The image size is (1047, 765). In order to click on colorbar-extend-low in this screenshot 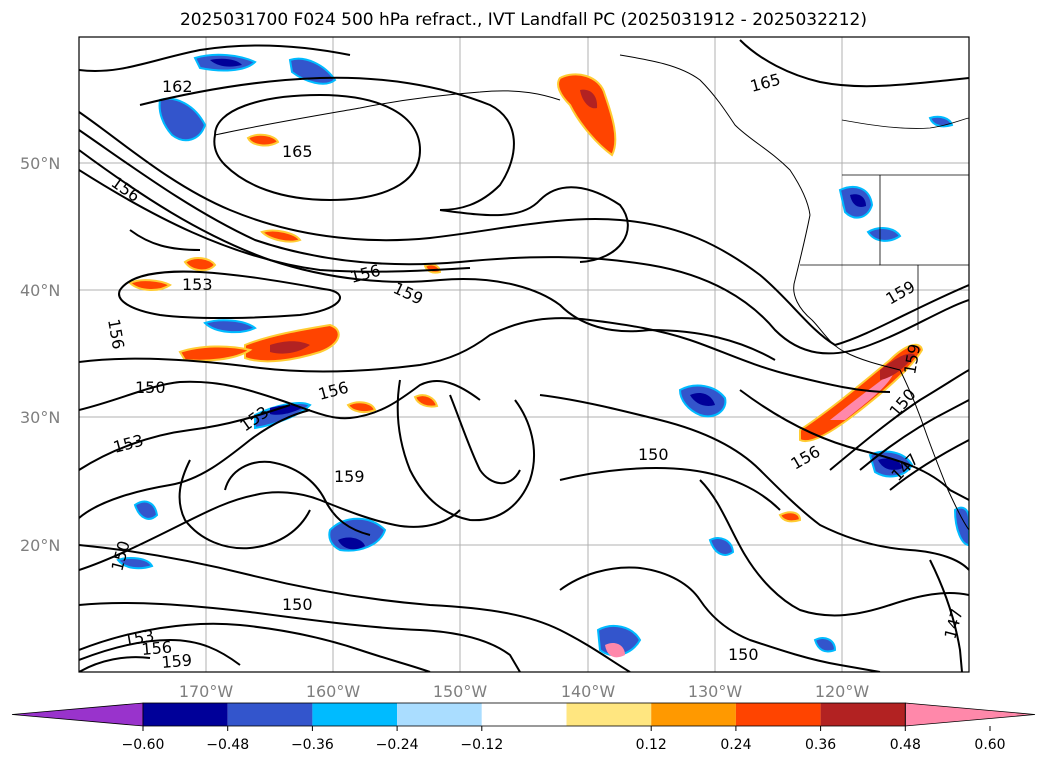, I will do `click(77, 714)`.